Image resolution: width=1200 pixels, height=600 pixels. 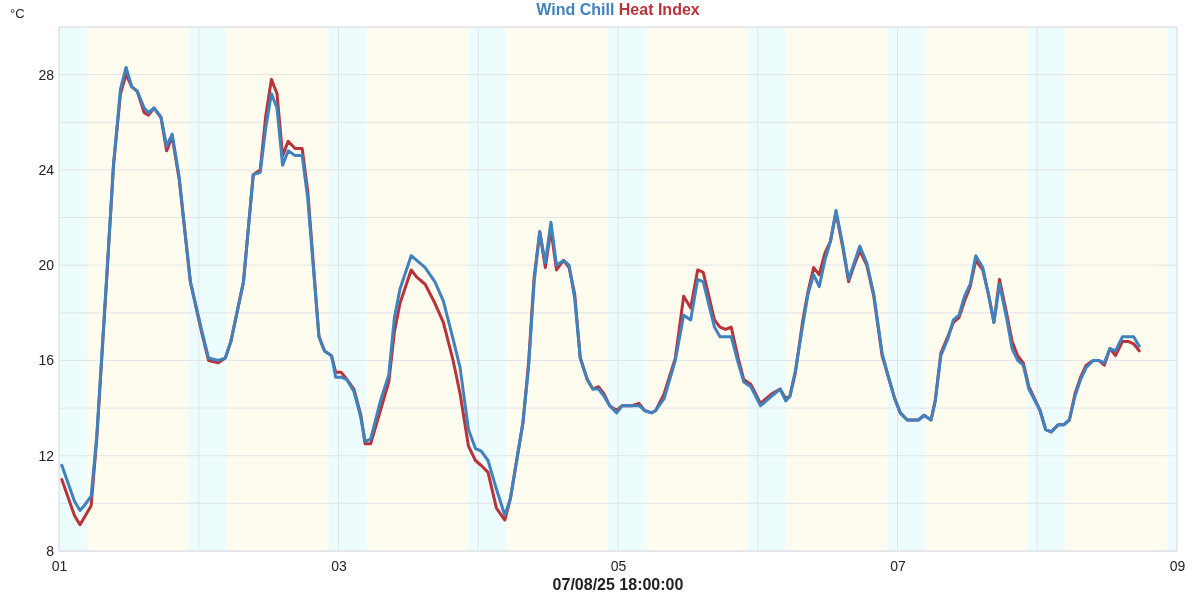 What do you see at coordinates (59, 565) in the screenshot?
I see `x-tick-label: 01` at bounding box center [59, 565].